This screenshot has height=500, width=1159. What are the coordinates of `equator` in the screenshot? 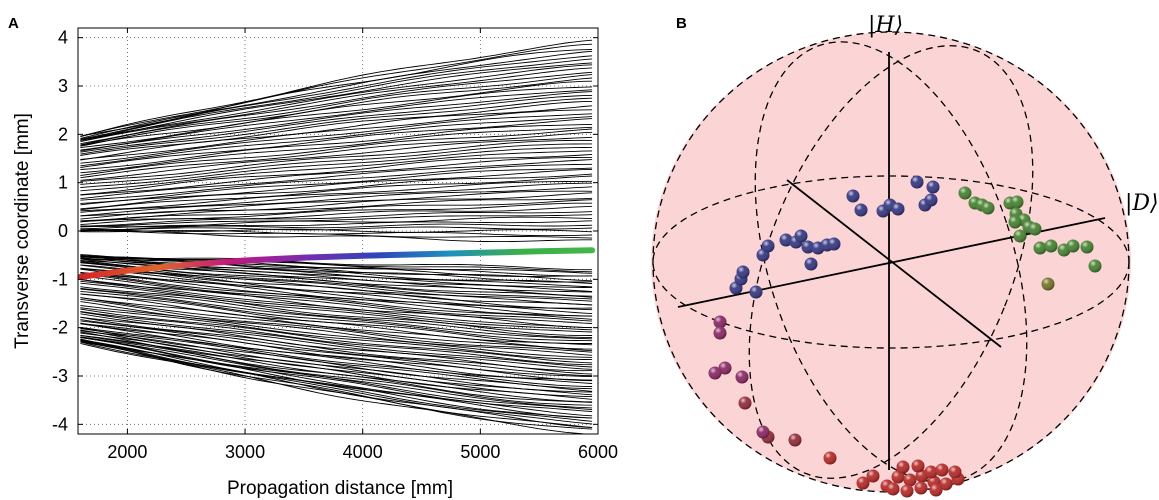 It's located at (891, 262).